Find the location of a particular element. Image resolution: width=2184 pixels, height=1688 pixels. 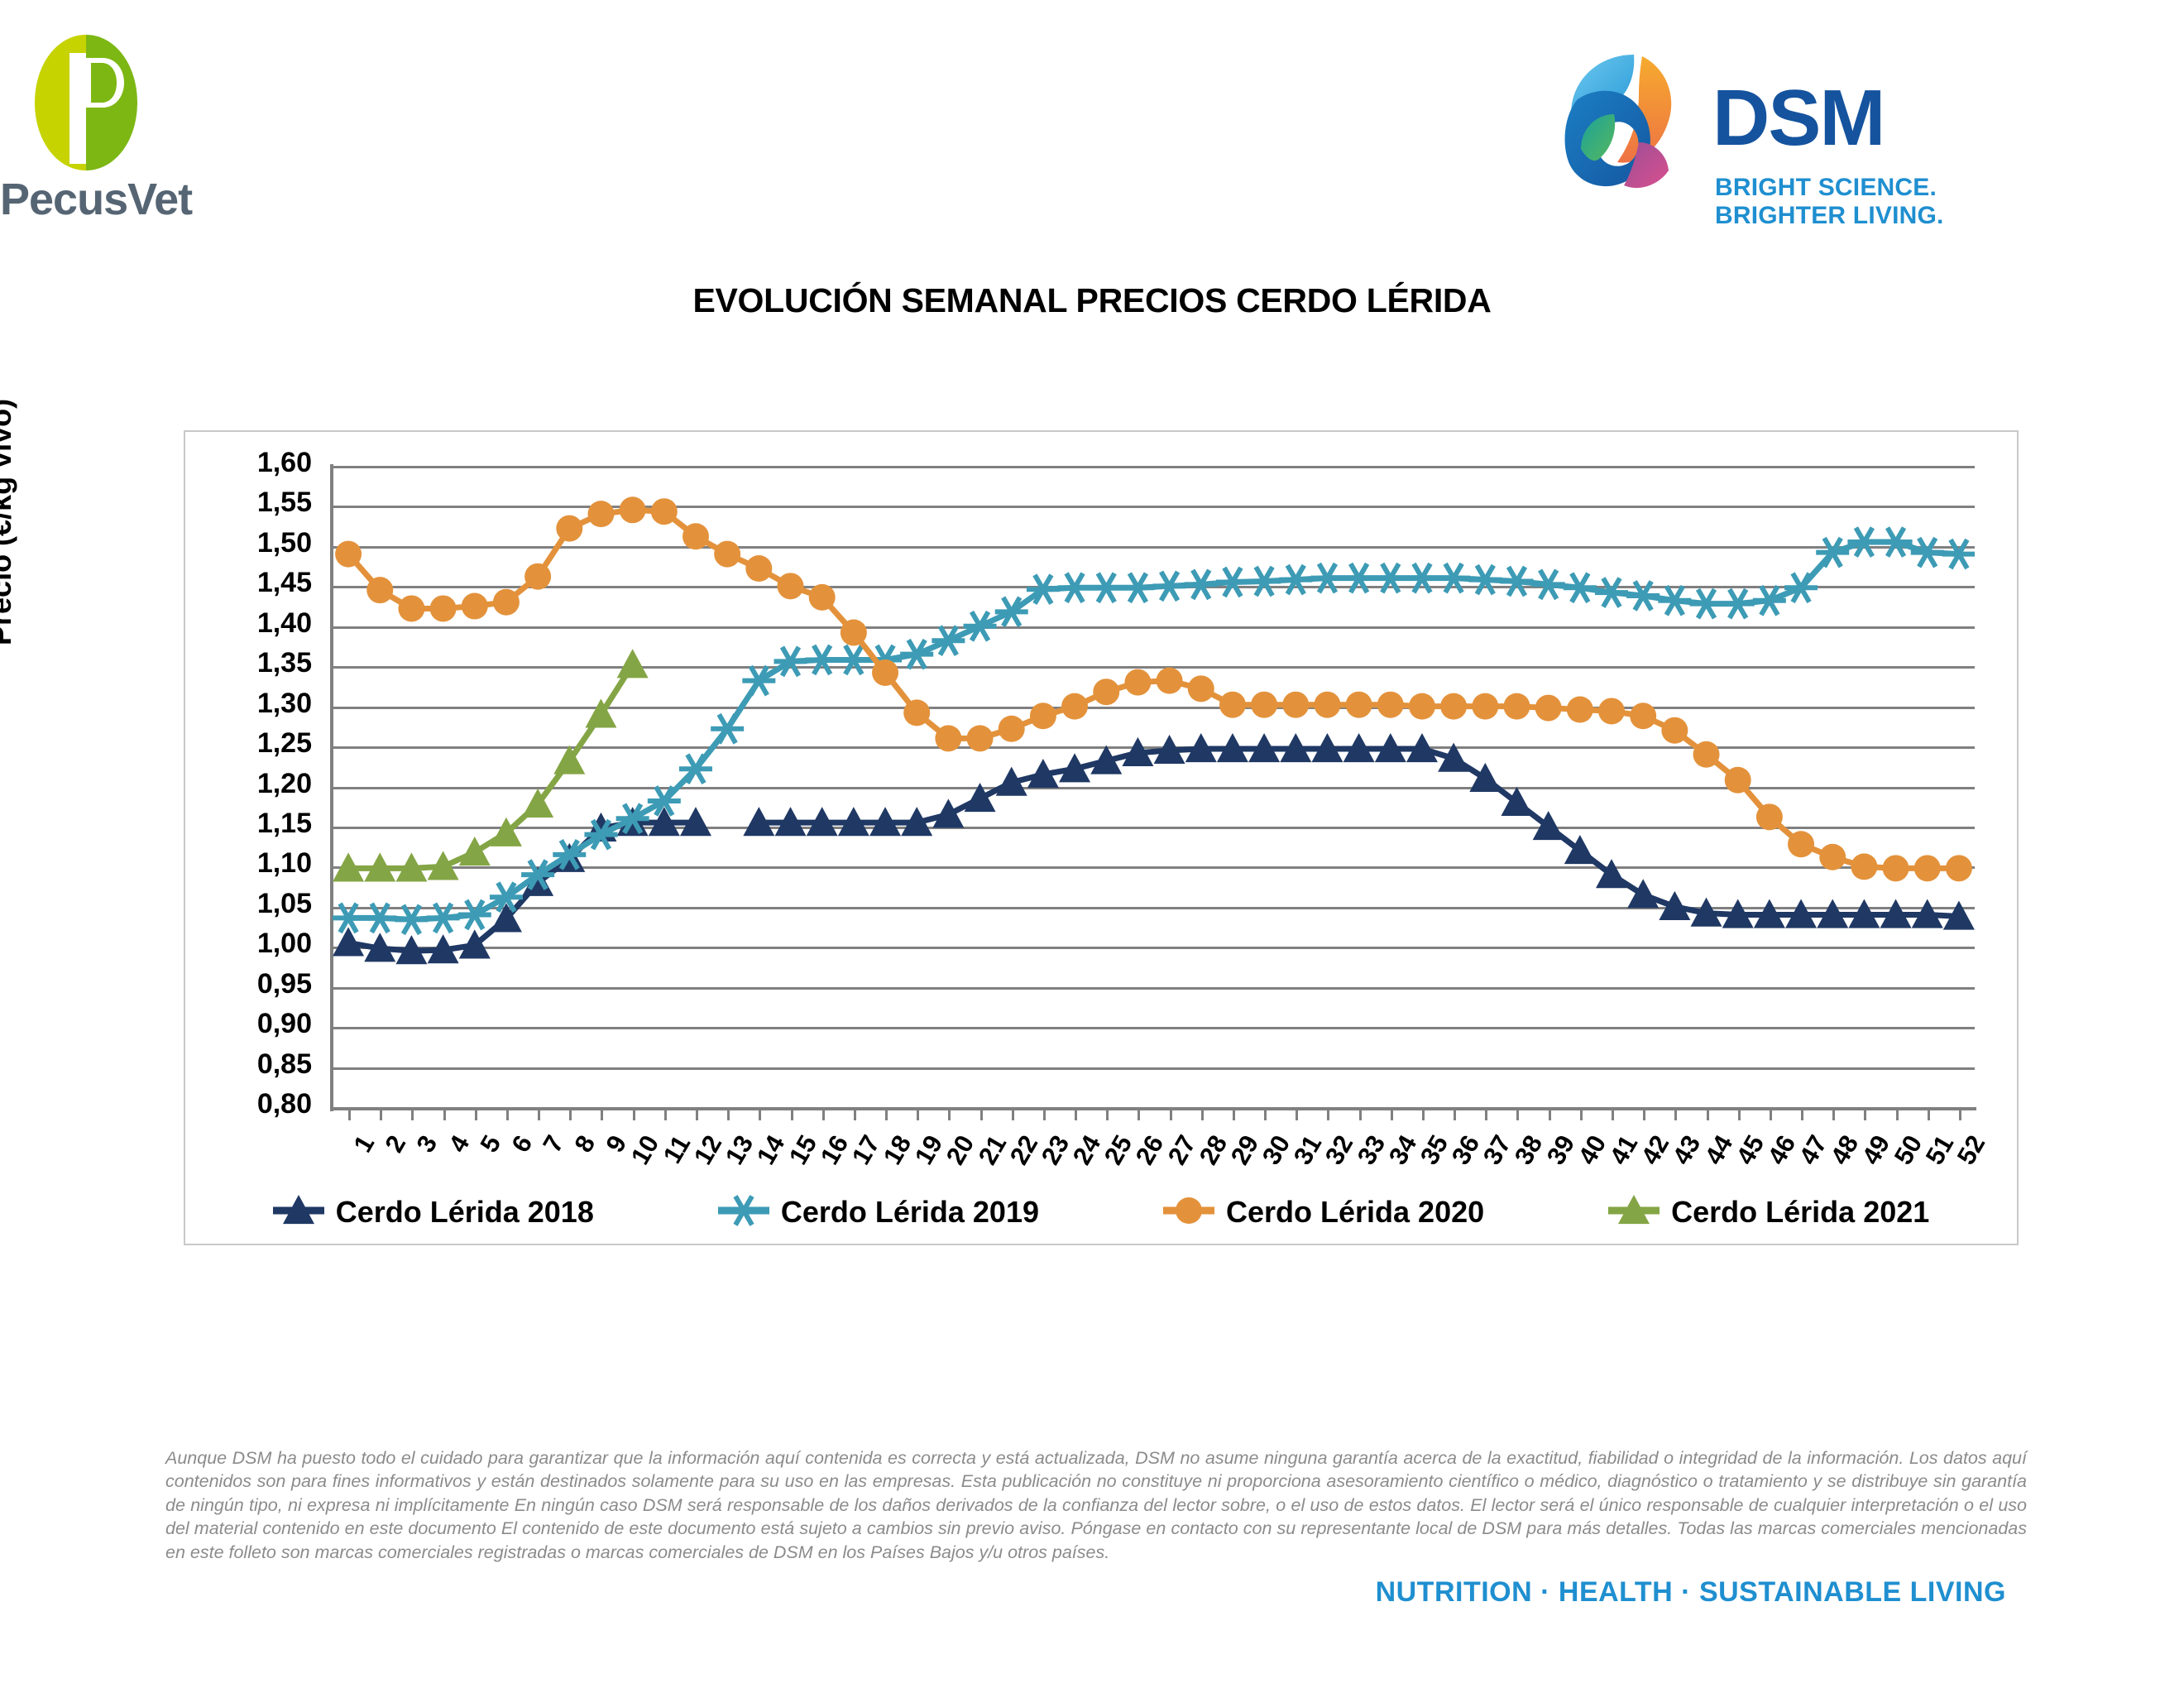

dsm-swirl-icon is located at coordinates (1631, 124).